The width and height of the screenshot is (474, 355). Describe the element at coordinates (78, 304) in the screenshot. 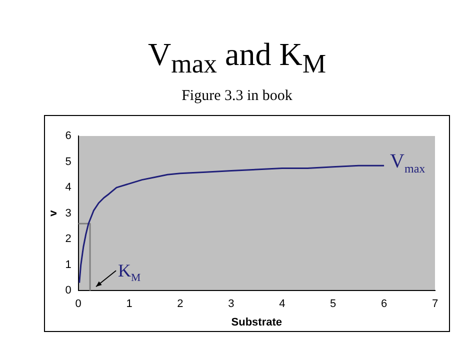

I see `x-tick-label: 0` at that location.